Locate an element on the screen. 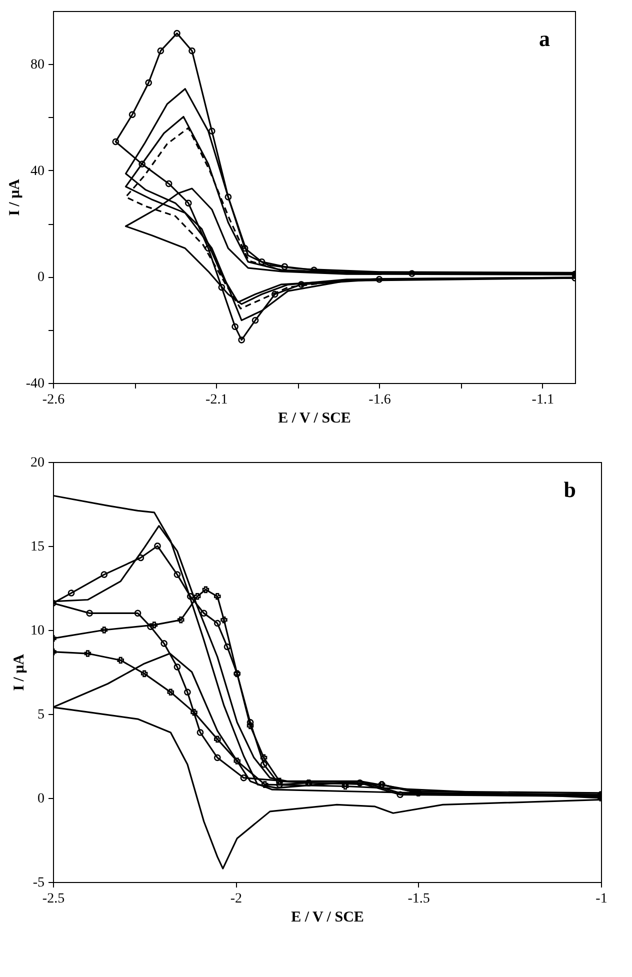 The height and width of the screenshot is (977, 632). x-tick-label: -1.6 is located at coordinates (379, 400).